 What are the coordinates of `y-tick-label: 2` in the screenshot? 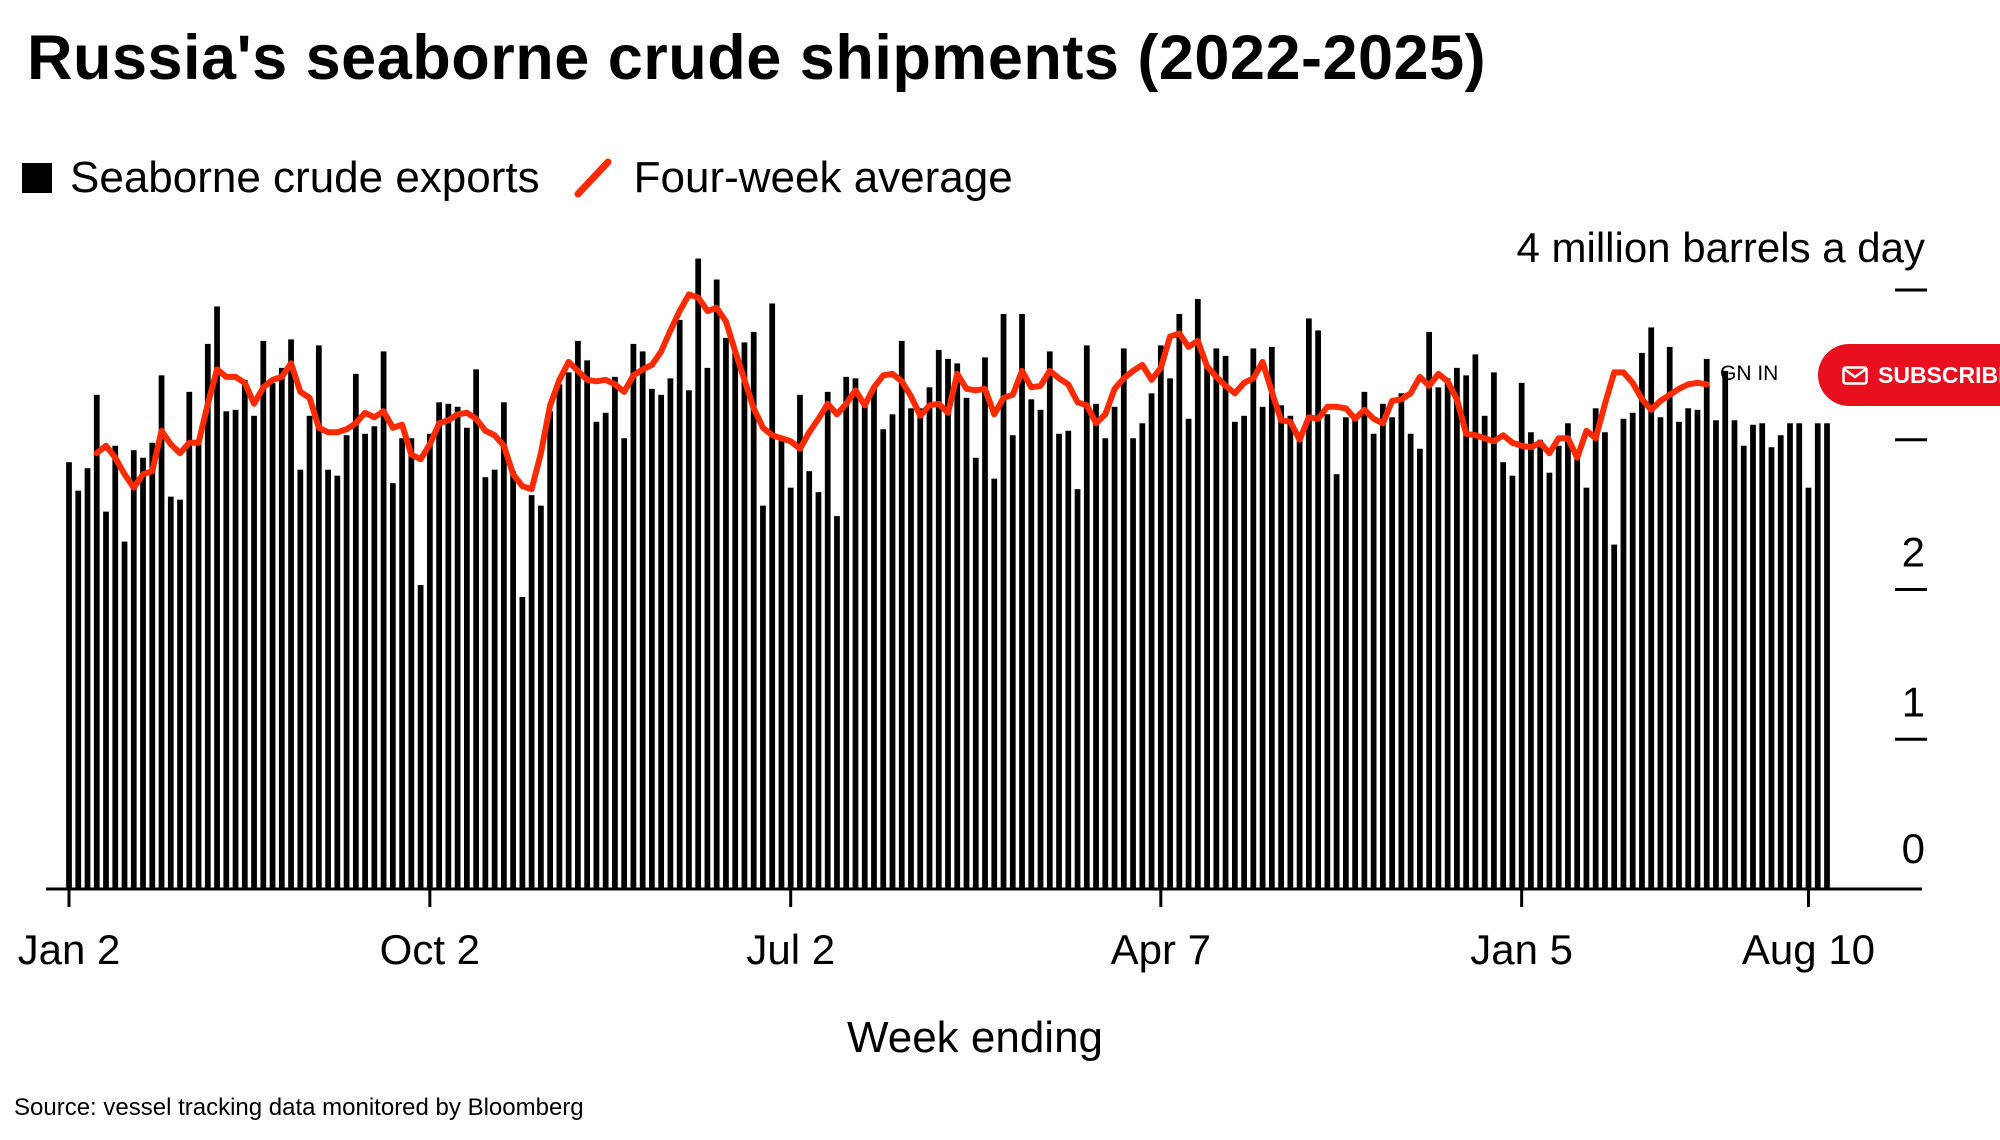 It's located at (1913, 552).